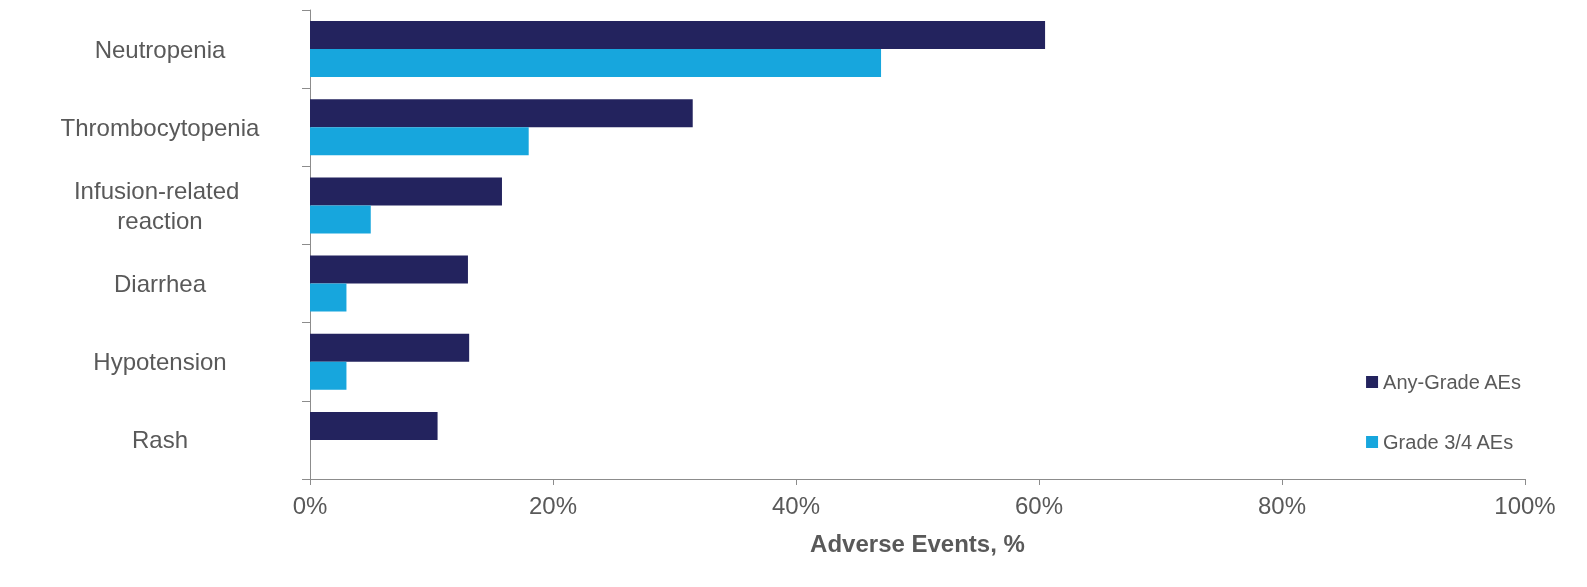 Image resolution: width=1587 pixels, height=587 pixels. What do you see at coordinates (917, 543) in the screenshot?
I see `x-axis-title: Adverse Events, %` at bounding box center [917, 543].